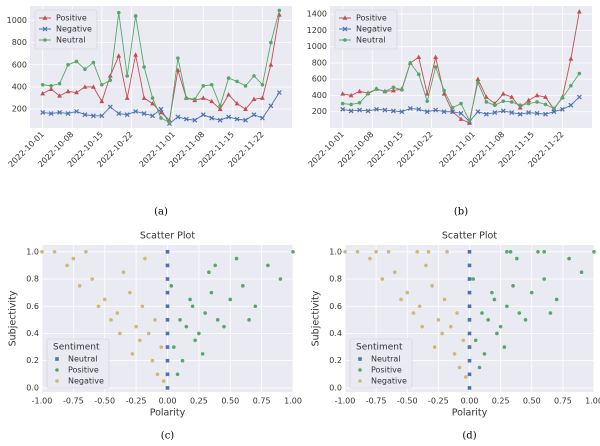 The height and width of the screenshot is (446, 600). Describe the element at coordinates (32, 387) in the screenshot. I see `y-tick-label: 0.0` at that location.